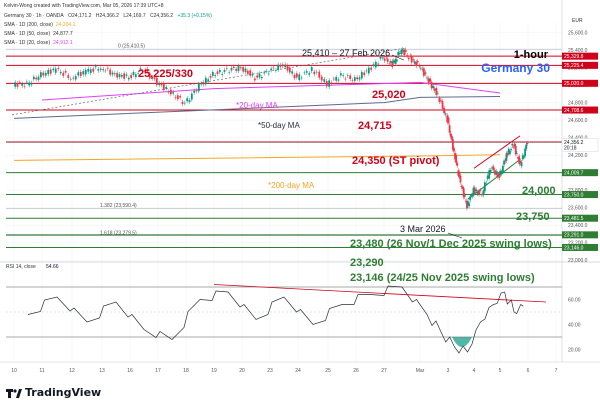 The width and height of the screenshot is (600, 405). Describe the element at coordinates (500, 371) in the screenshot. I see `time-tick-label: 5` at that location.